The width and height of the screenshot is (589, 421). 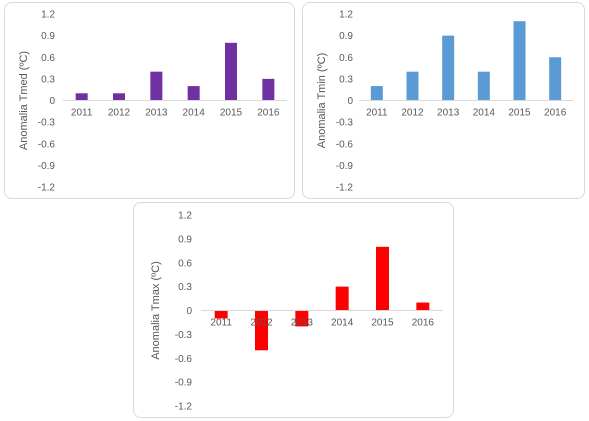 What do you see at coordinates (322, 101) in the screenshot?
I see `y-axis-title: Anomalia Tmin (ºC)` at bounding box center [322, 101].